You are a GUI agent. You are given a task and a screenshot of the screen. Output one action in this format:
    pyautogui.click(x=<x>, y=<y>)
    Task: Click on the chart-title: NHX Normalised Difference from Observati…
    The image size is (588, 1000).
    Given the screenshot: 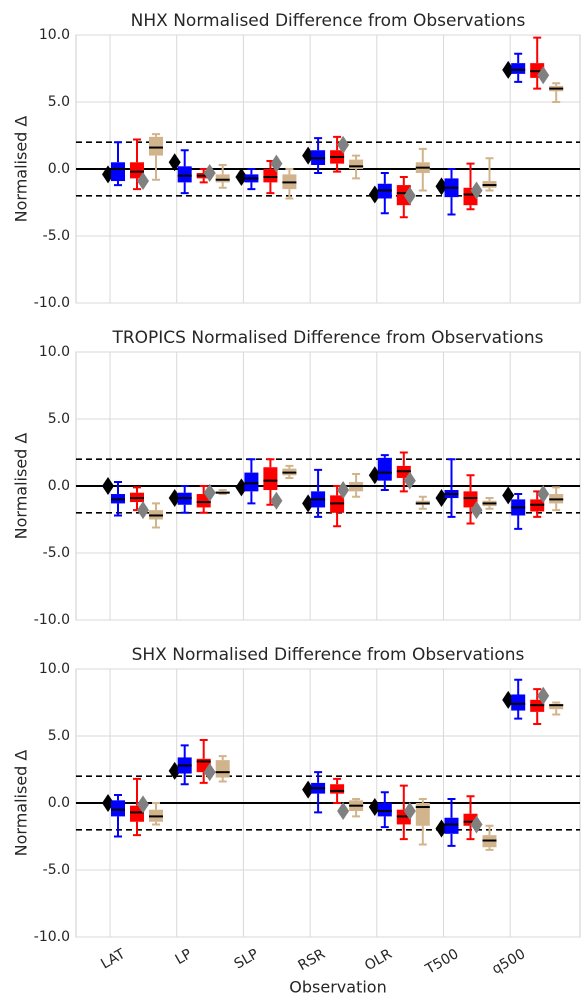 What is the action you would take?
    pyautogui.click(x=328, y=21)
    